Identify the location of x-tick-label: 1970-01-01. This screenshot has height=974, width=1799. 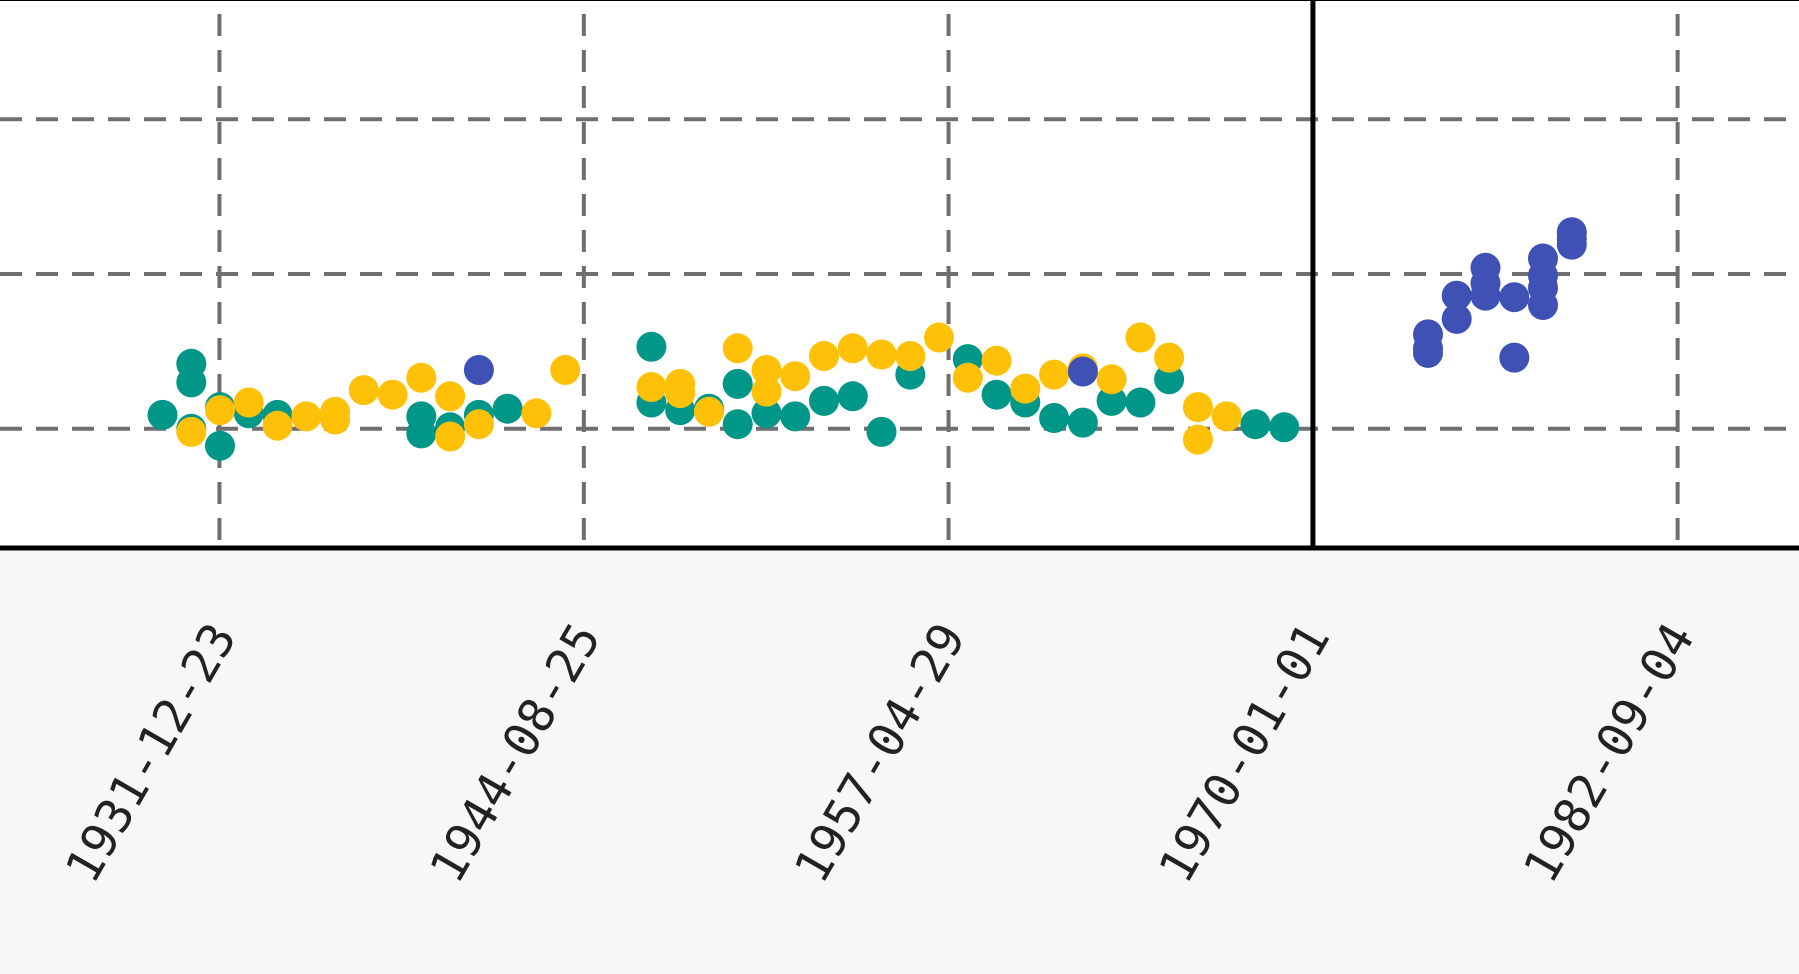
(1244, 753).